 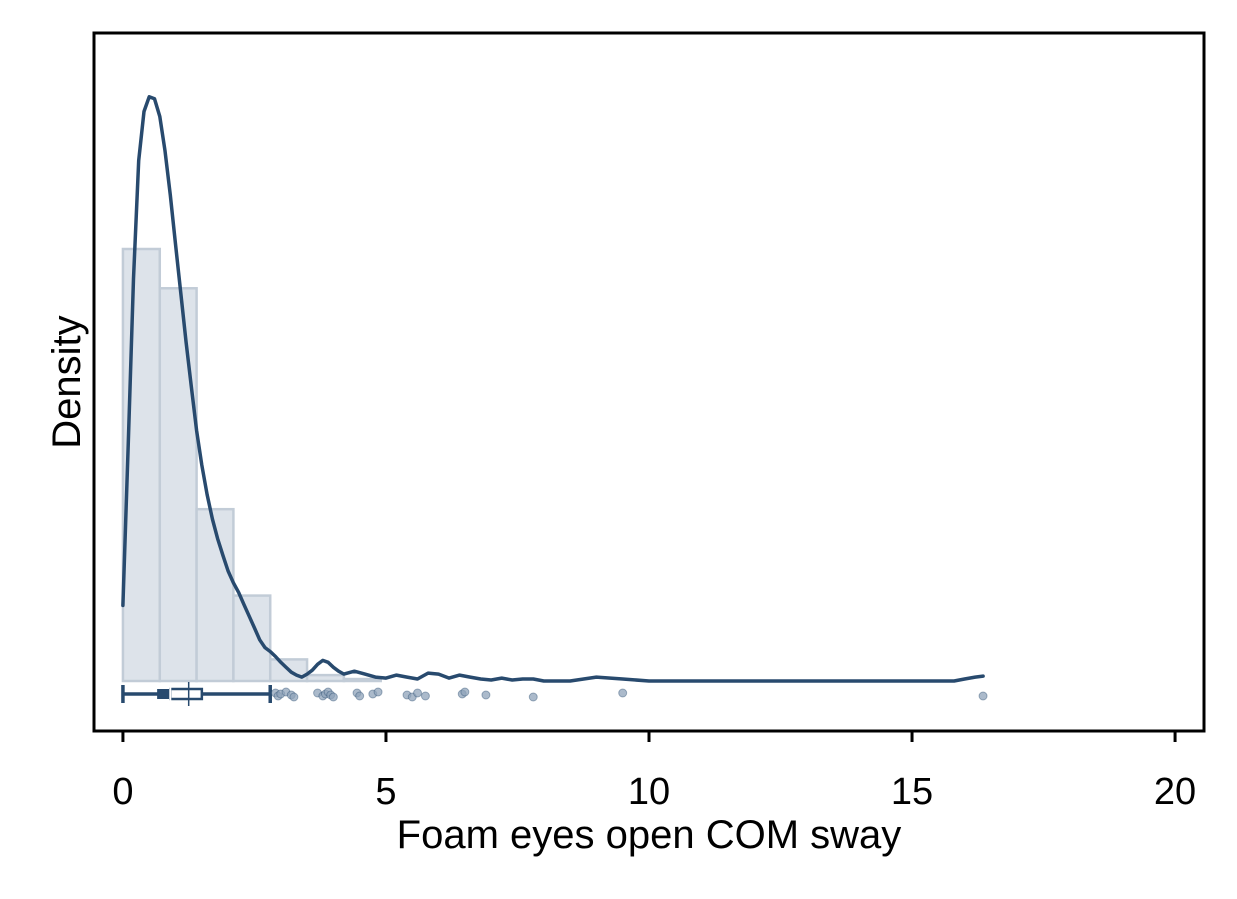 I want to click on x-tick-label: 20, so click(x=1175, y=792).